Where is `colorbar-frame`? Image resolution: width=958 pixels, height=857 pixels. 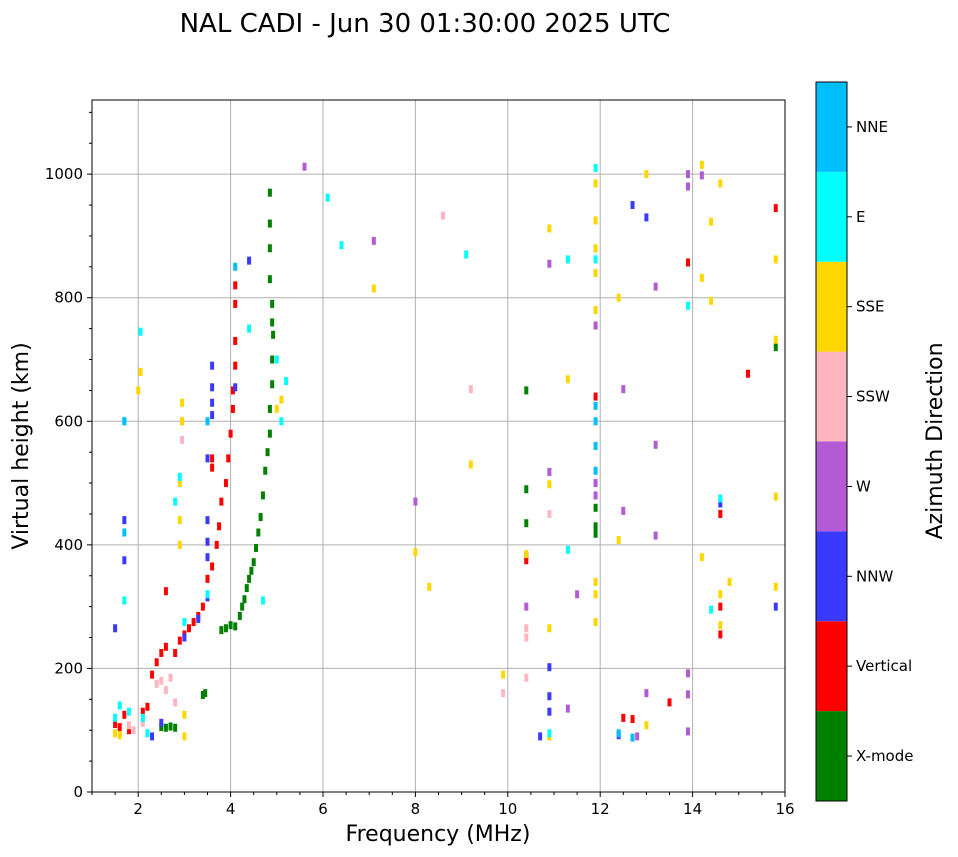 colorbar-frame is located at coordinates (831, 441).